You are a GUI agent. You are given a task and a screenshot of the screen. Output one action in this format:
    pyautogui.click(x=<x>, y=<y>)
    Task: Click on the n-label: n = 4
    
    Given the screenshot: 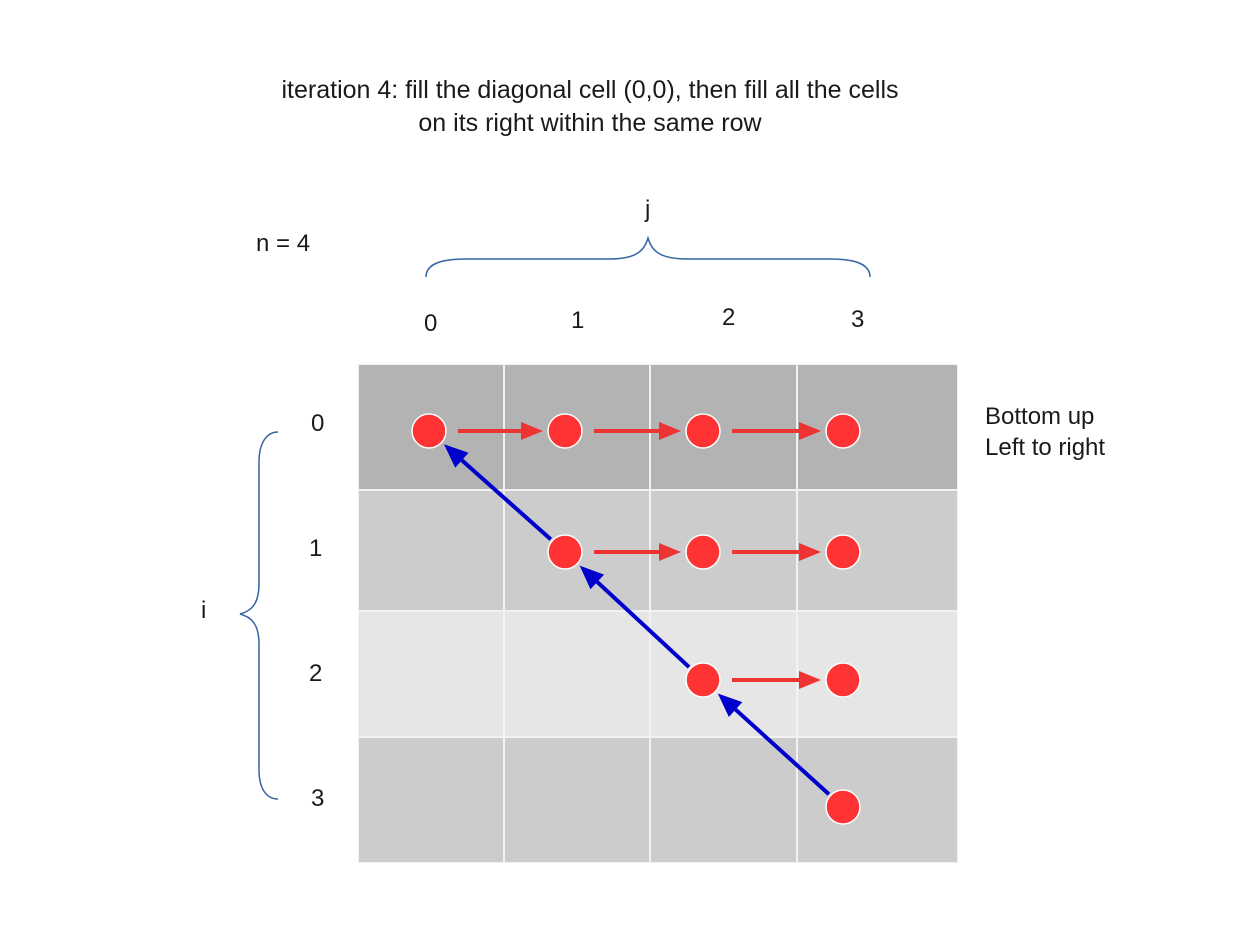 What is the action you would take?
    pyautogui.click(x=283, y=243)
    